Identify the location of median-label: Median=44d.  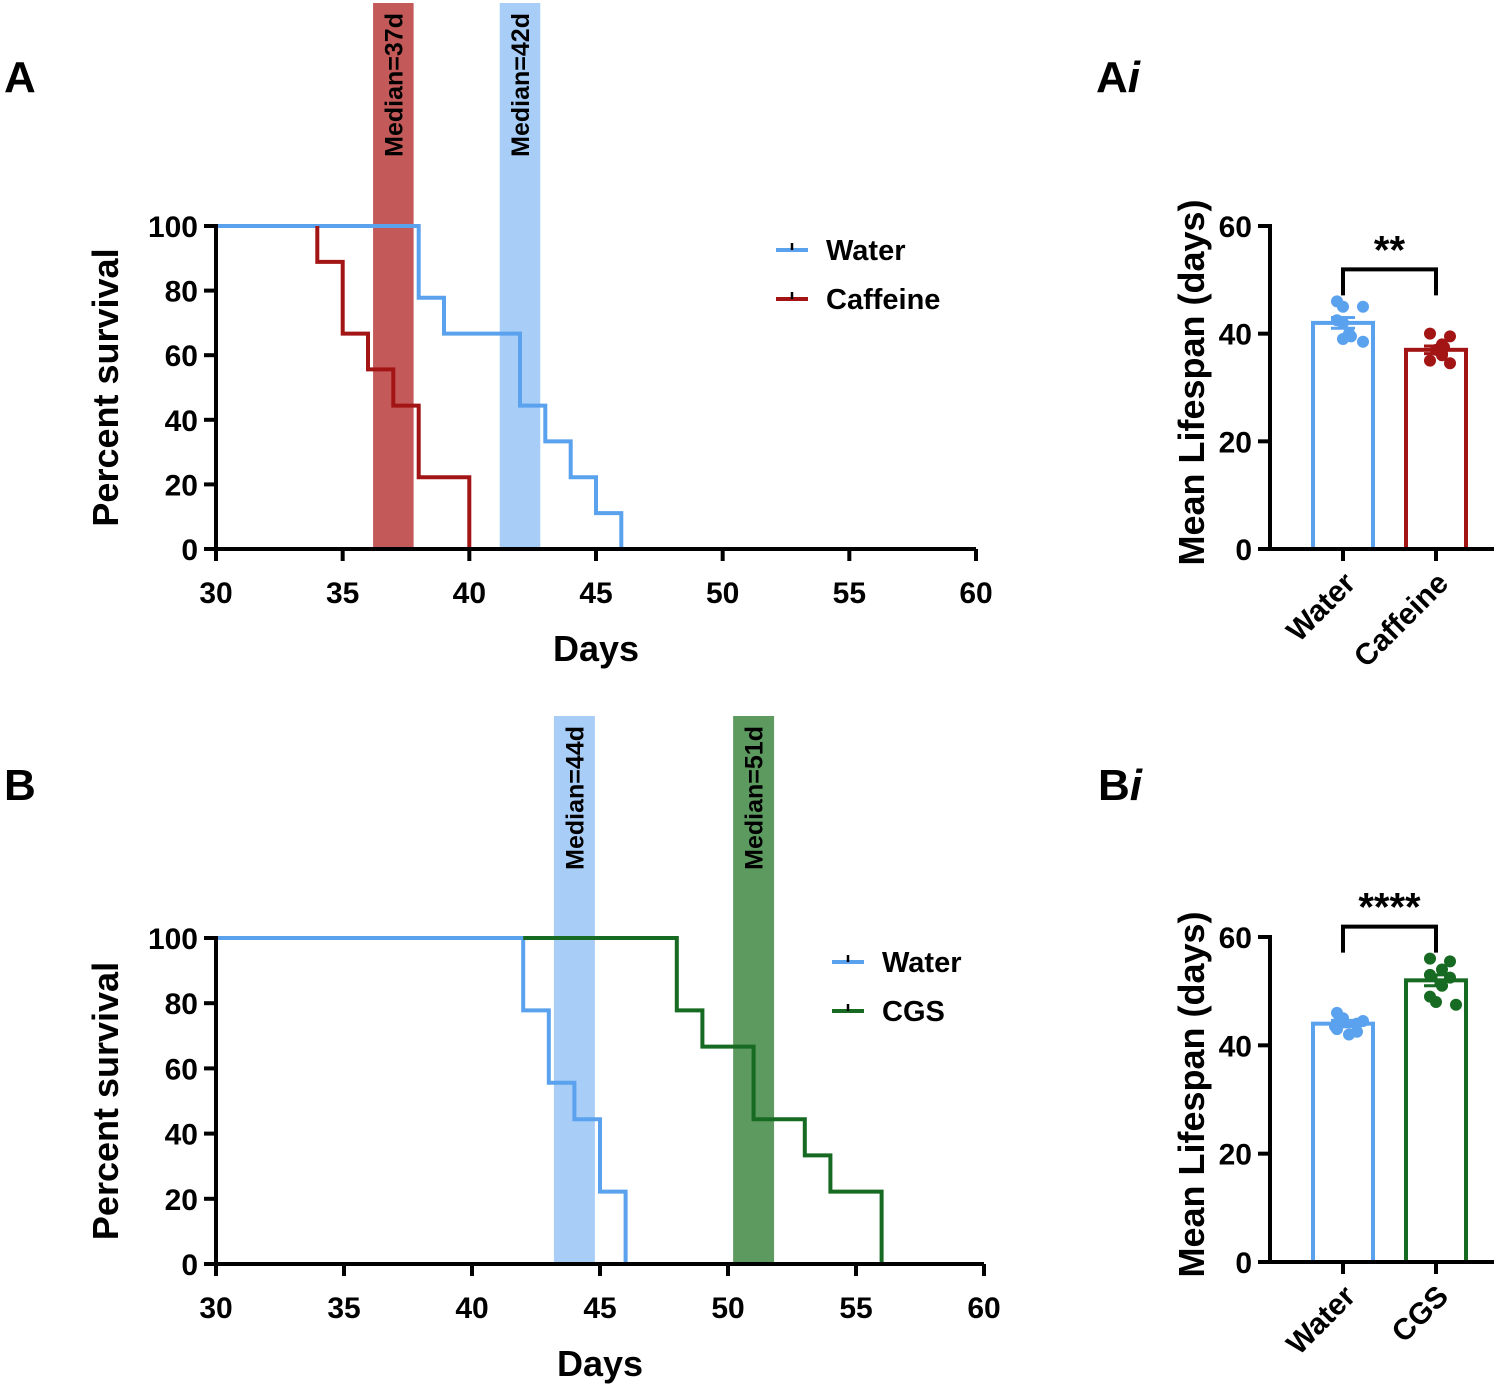
(575, 798).